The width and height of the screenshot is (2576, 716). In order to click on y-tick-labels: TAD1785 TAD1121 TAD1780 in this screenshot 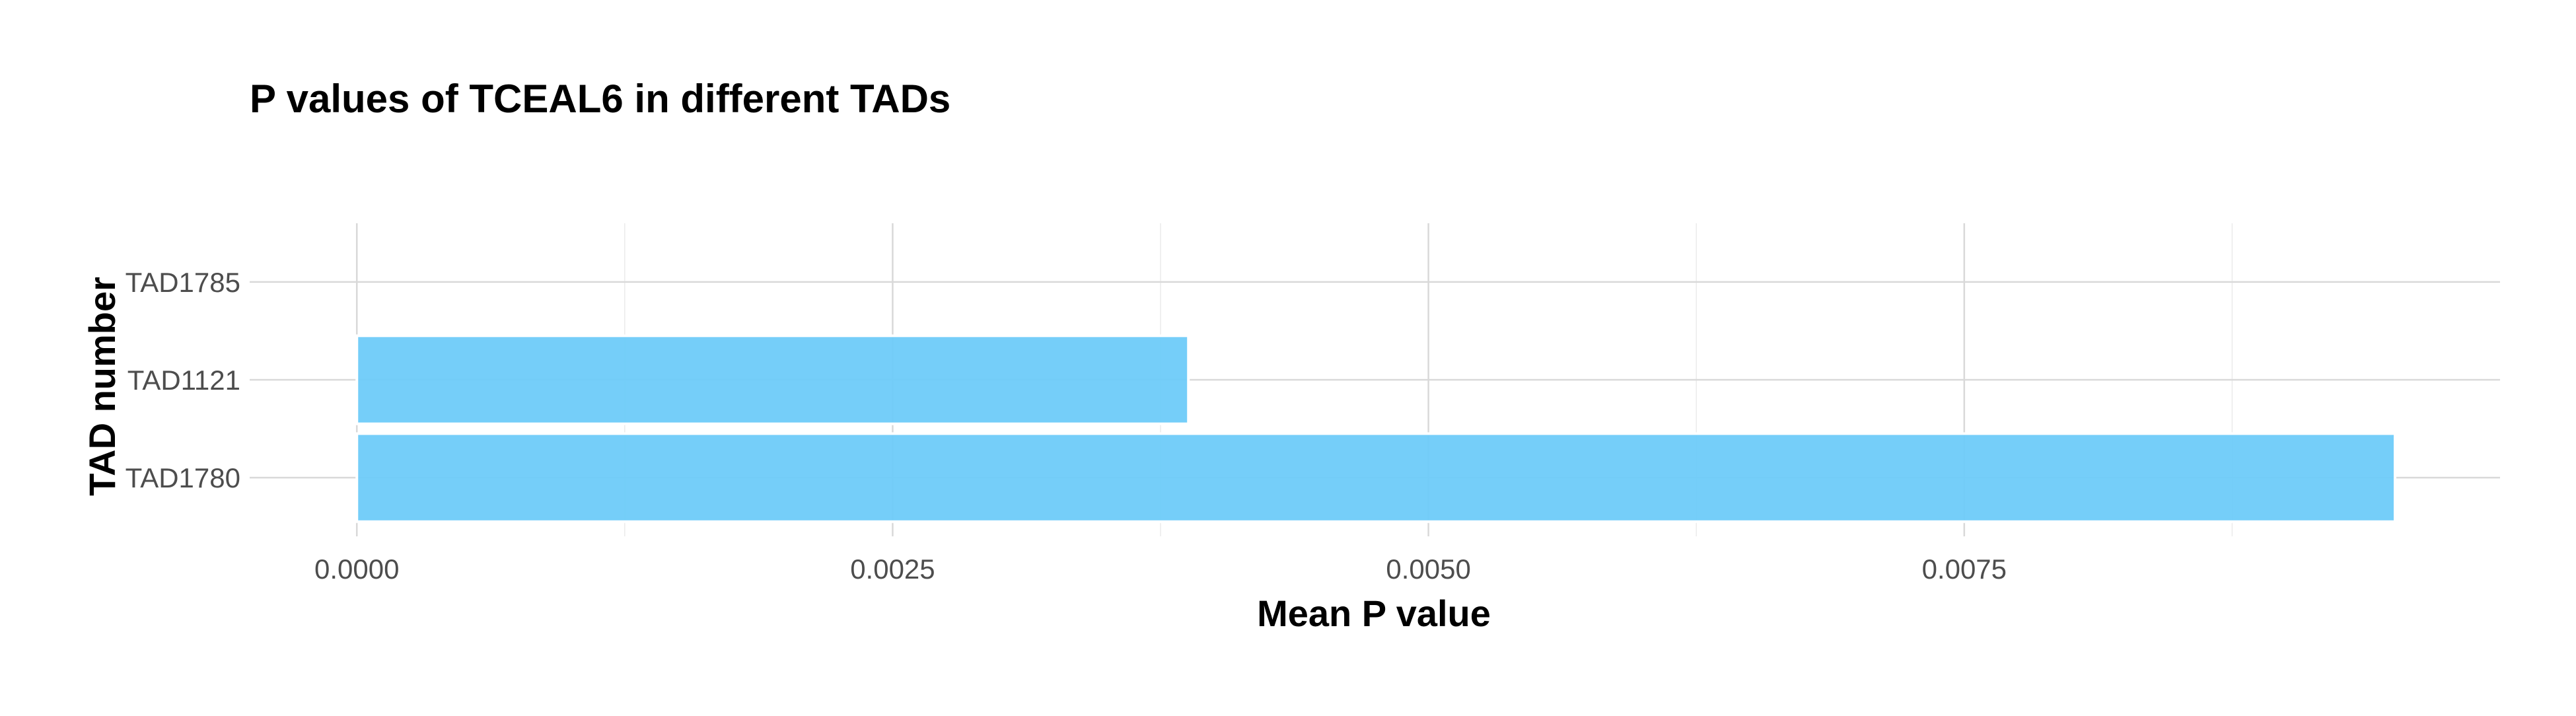, I will do `click(182, 380)`.